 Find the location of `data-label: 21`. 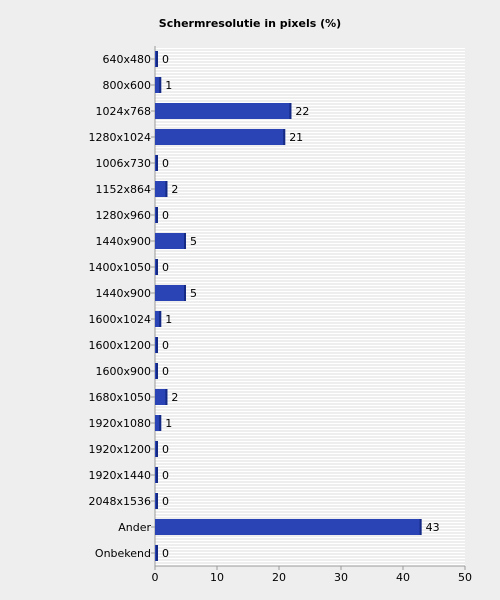

data-label: 21 is located at coordinates (296, 137).